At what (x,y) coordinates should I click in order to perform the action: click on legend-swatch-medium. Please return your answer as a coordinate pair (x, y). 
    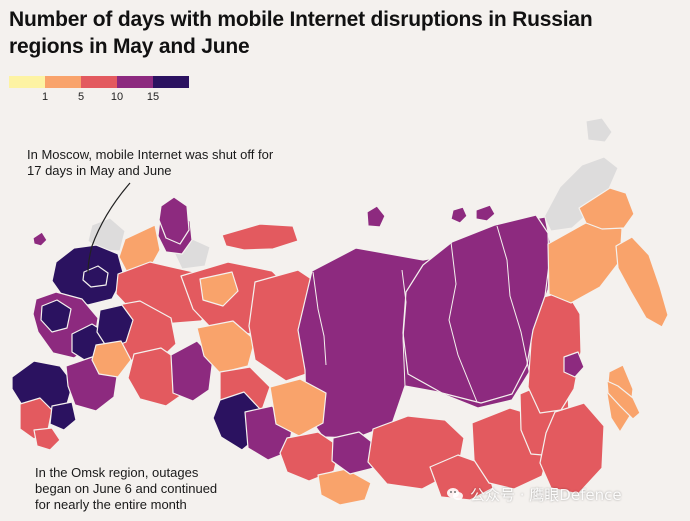
    Looking at the image, I should click on (99, 82).